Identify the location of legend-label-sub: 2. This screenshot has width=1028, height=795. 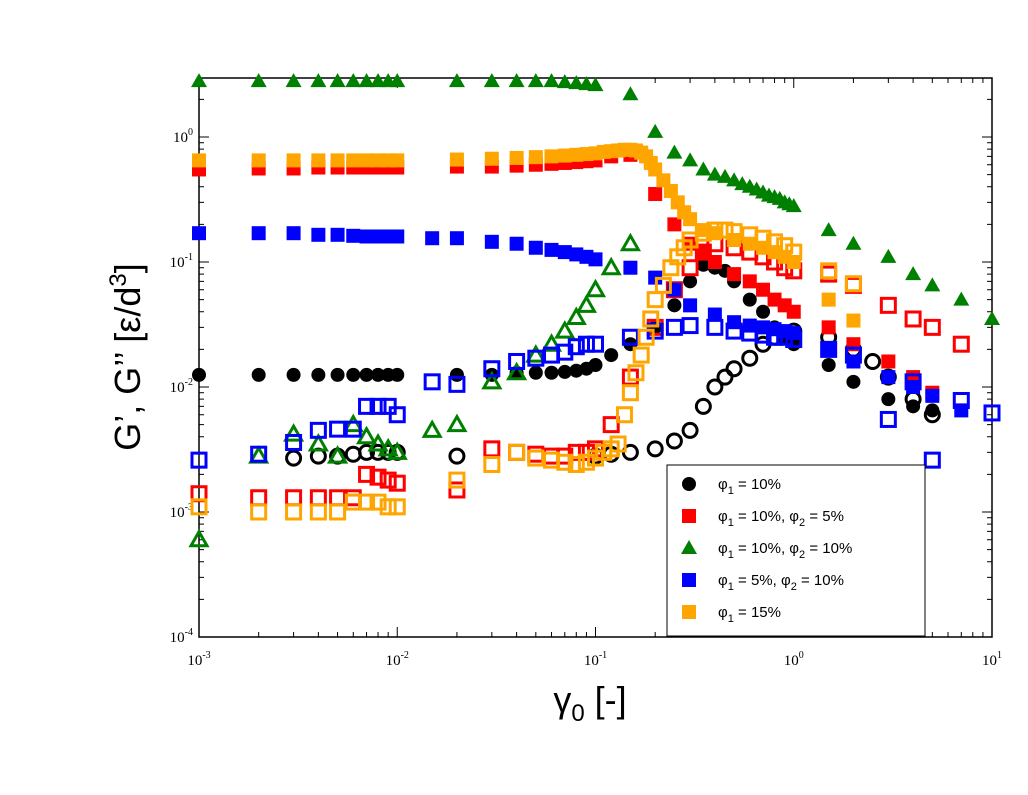
(802, 555).